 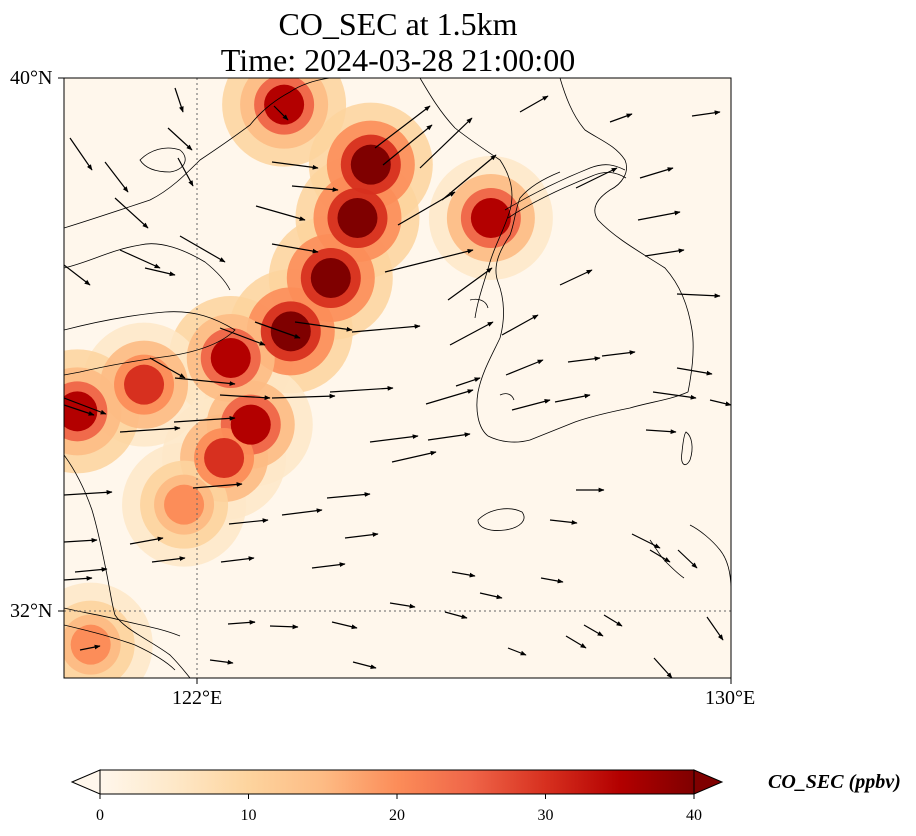 I want to click on coastline-kyushu, so click(x=710, y=557).